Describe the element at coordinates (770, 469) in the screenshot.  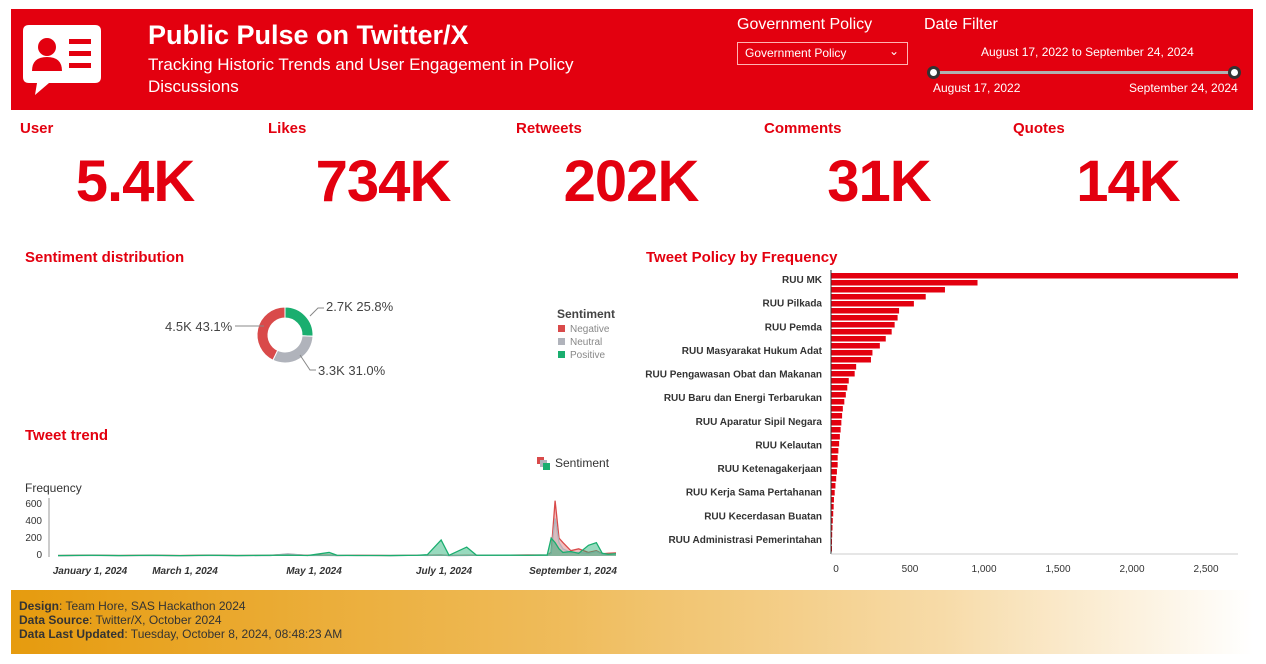
I see `policy-label: RUU Ketenagakerjaan` at that location.